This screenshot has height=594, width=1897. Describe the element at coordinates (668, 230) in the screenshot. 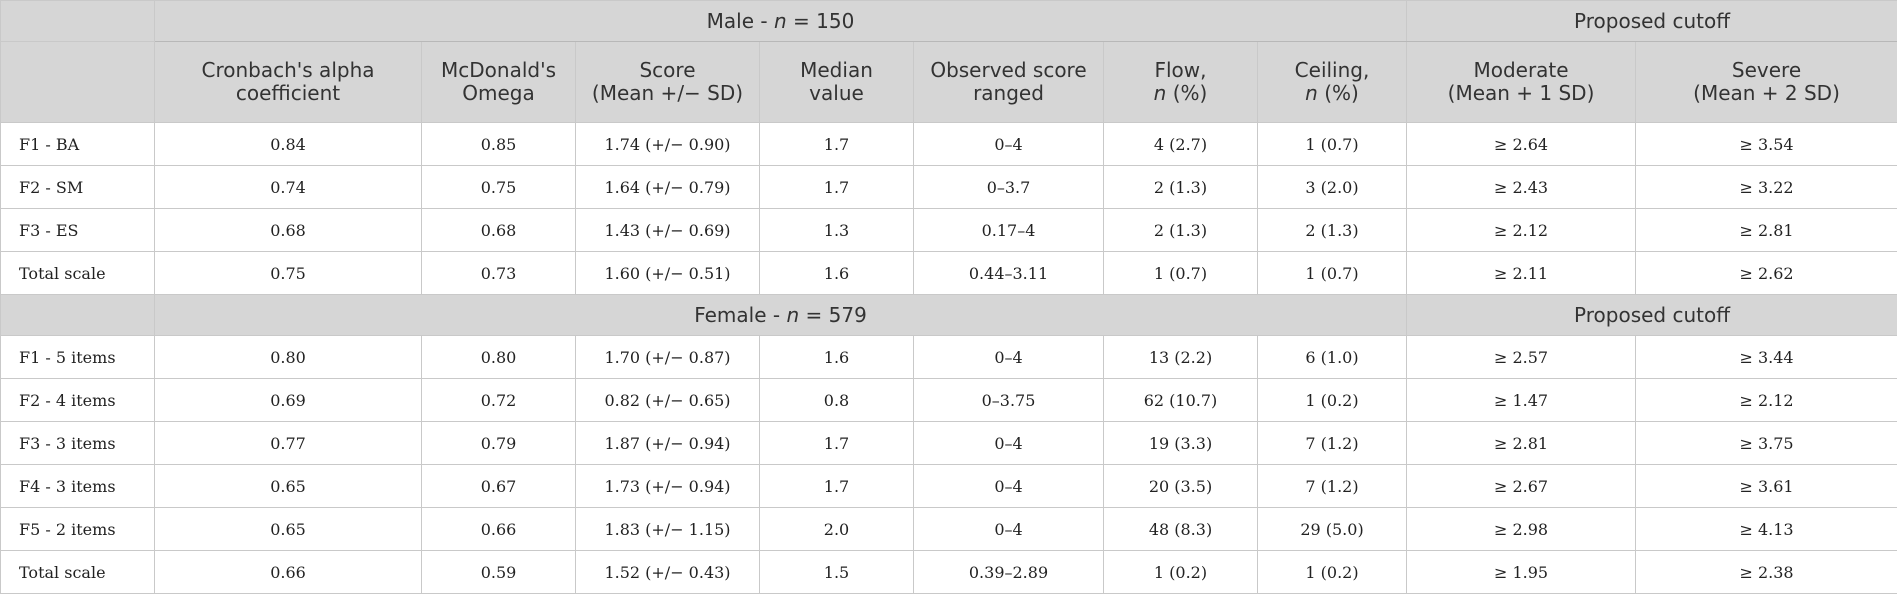

I see `table-cell: 1.43 (+/− 0.69)` at that location.